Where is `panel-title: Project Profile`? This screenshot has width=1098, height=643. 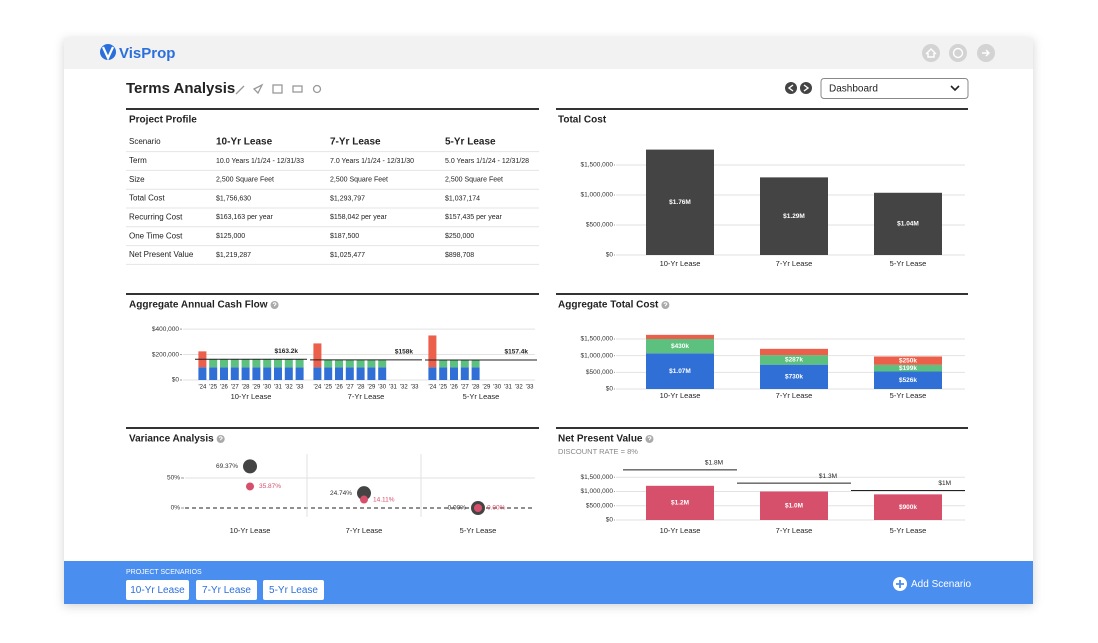 panel-title: Project Profile is located at coordinates (163, 120).